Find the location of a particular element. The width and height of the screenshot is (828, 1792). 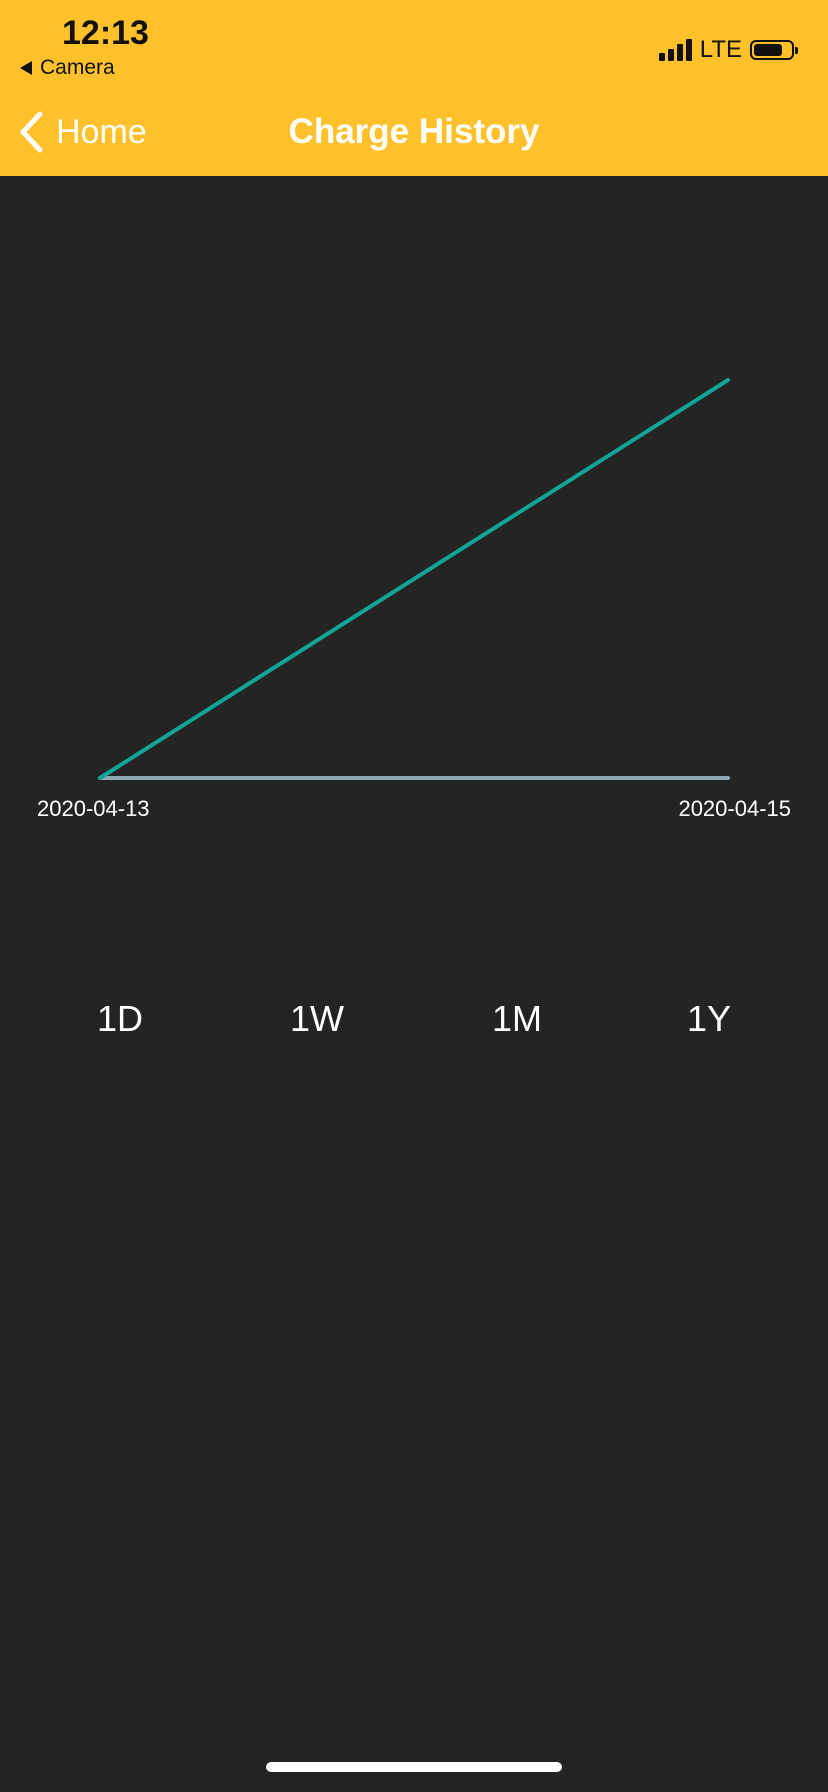

range-button-1y: 1Y is located at coordinates (709, 1018).